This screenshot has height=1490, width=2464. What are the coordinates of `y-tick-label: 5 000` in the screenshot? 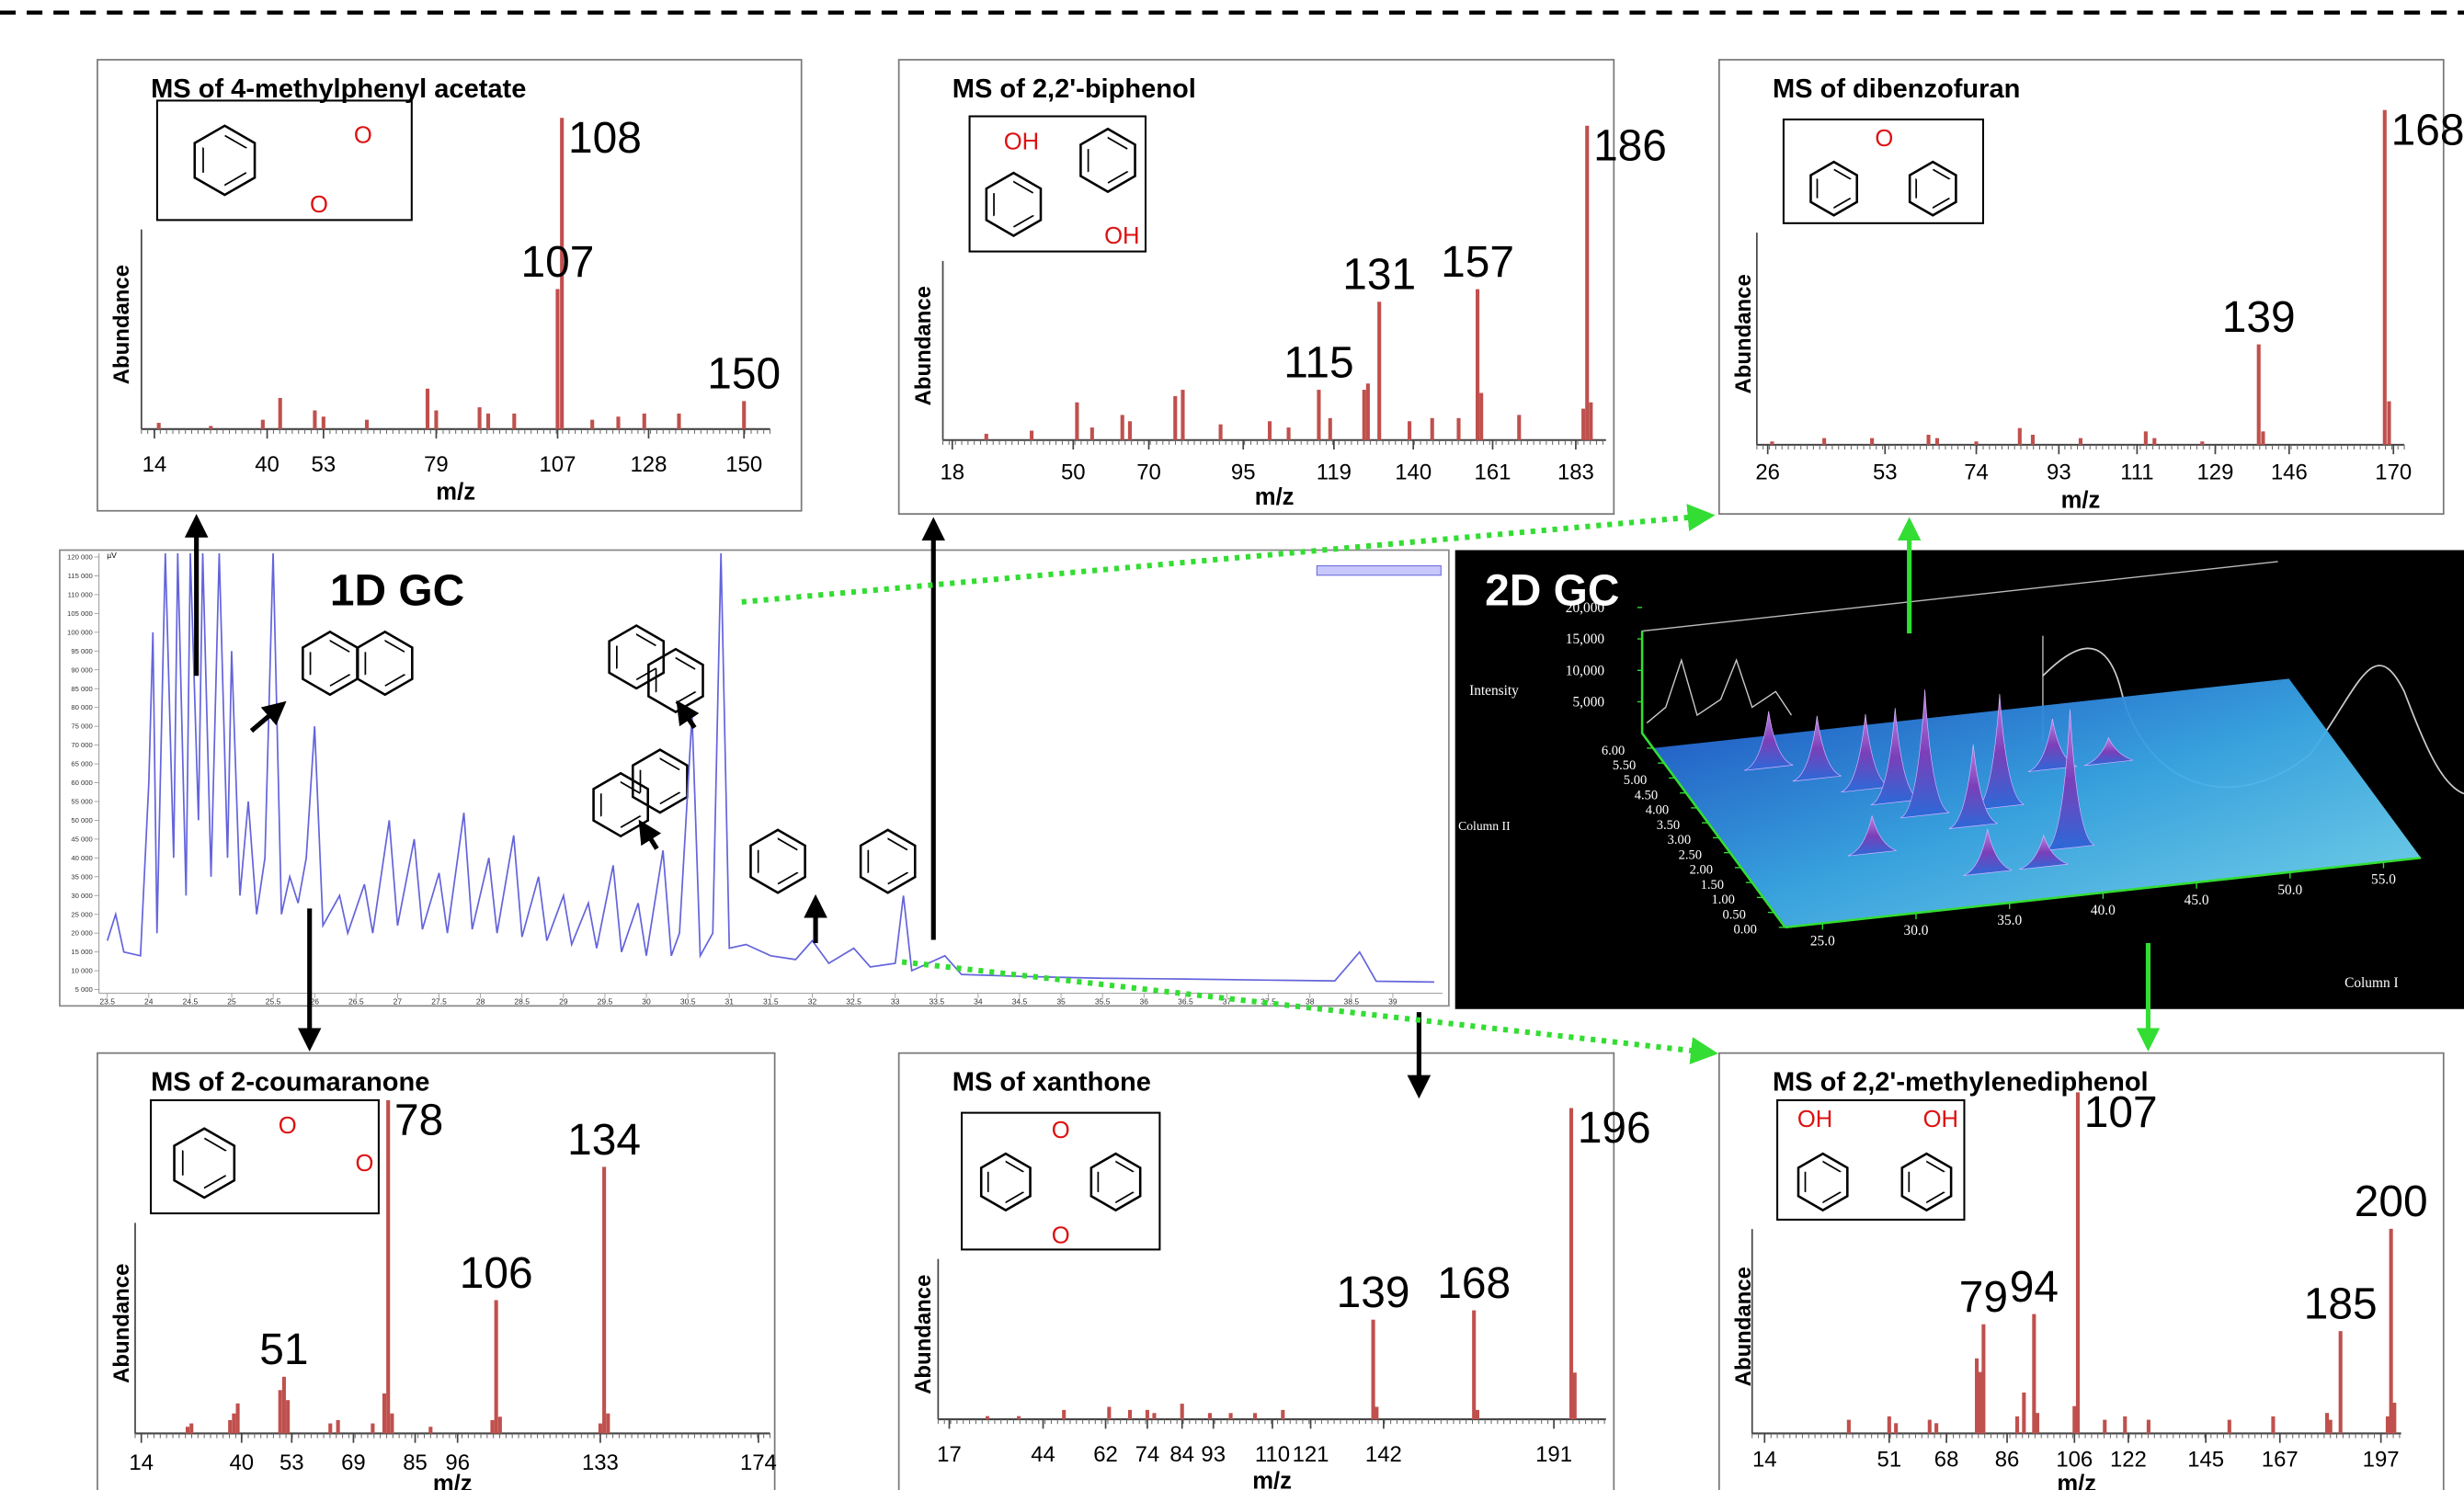 It's located at (84, 990).